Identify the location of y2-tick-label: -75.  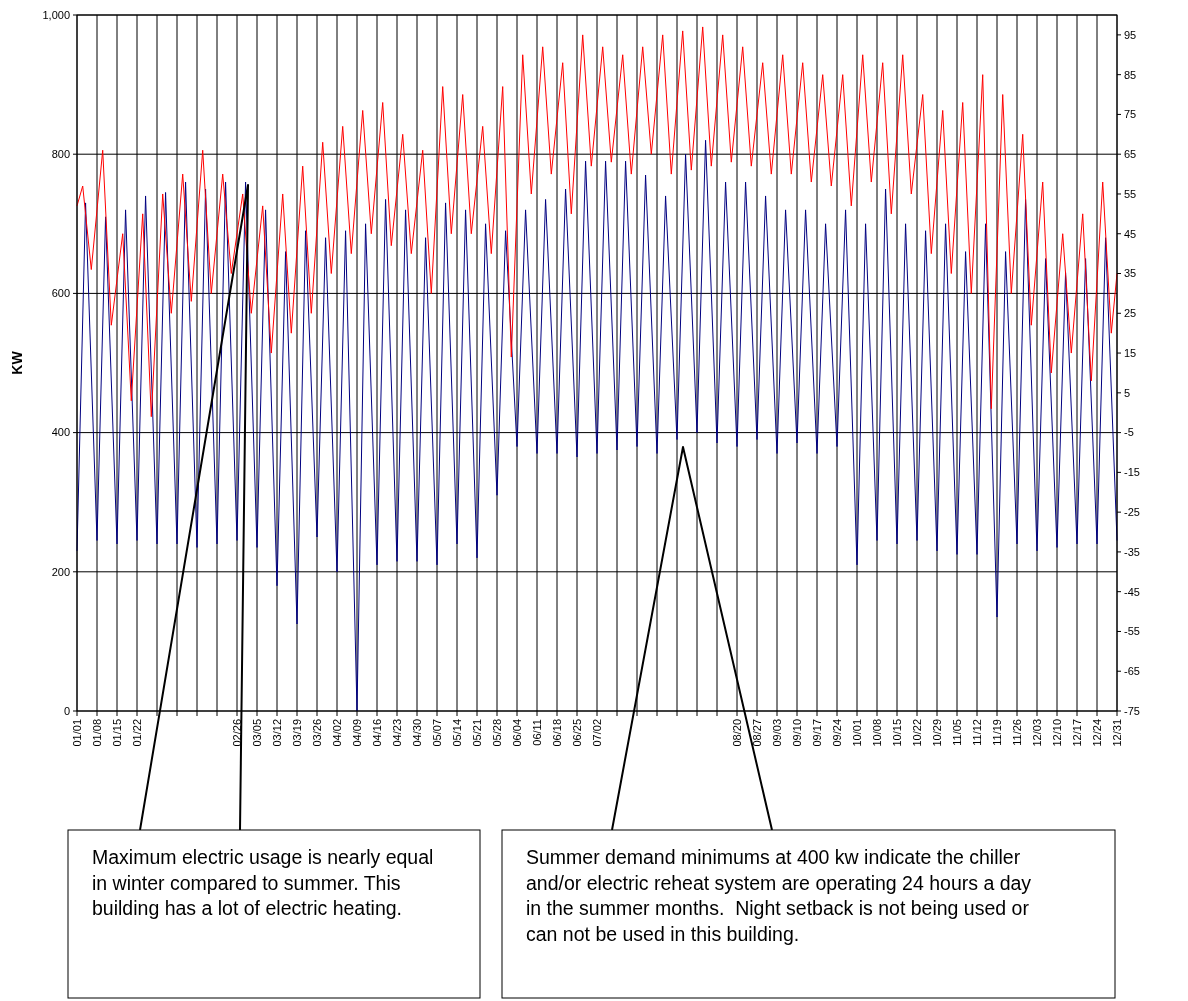
(1132, 710).